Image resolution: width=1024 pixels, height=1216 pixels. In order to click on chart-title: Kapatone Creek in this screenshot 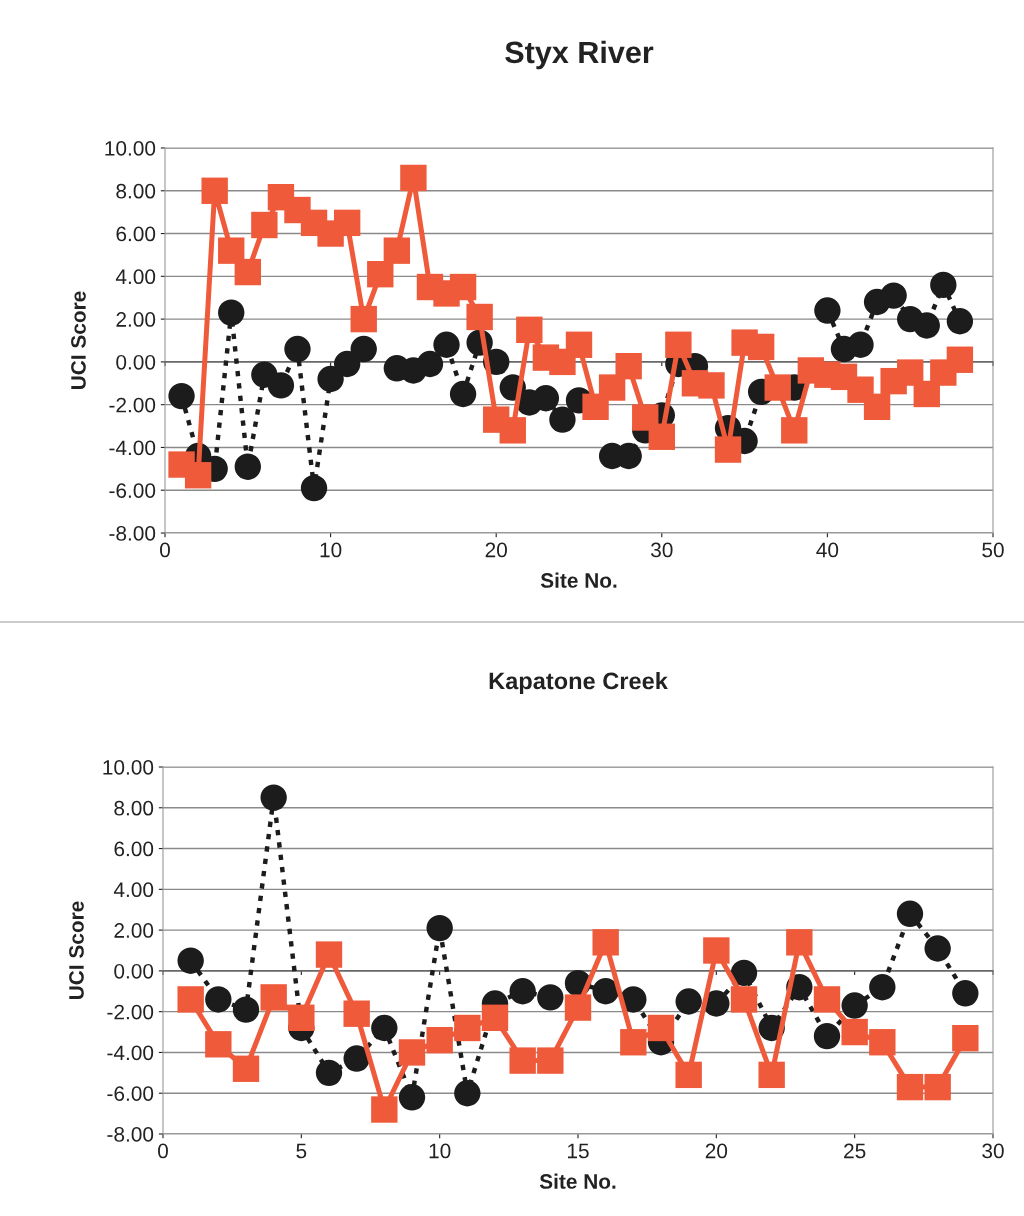, I will do `click(578, 682)`.